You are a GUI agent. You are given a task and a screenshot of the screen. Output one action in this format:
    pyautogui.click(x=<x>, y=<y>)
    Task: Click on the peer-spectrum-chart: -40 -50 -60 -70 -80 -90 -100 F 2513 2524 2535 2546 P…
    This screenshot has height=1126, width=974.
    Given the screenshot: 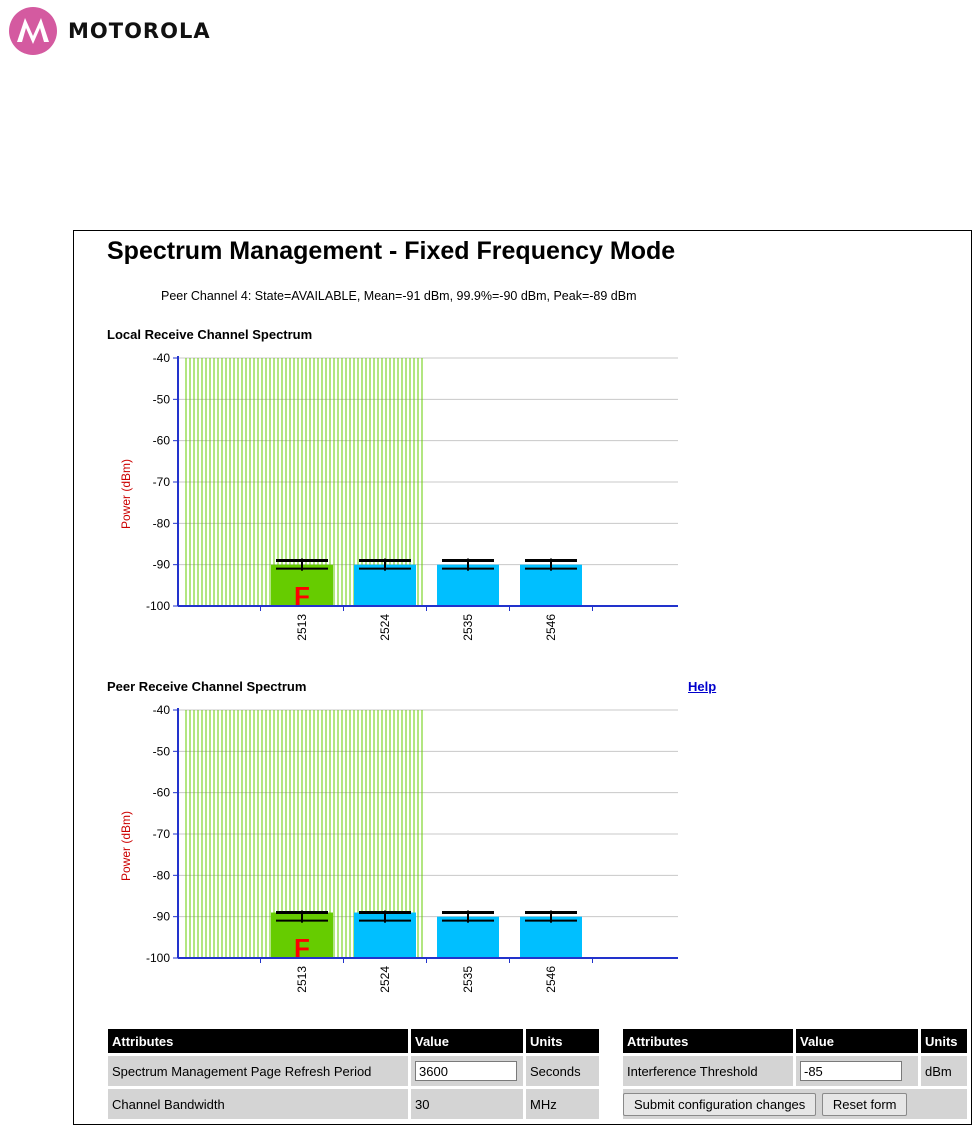 What is the action you would take?
    pyautogui.click(x=398, y=848)
    